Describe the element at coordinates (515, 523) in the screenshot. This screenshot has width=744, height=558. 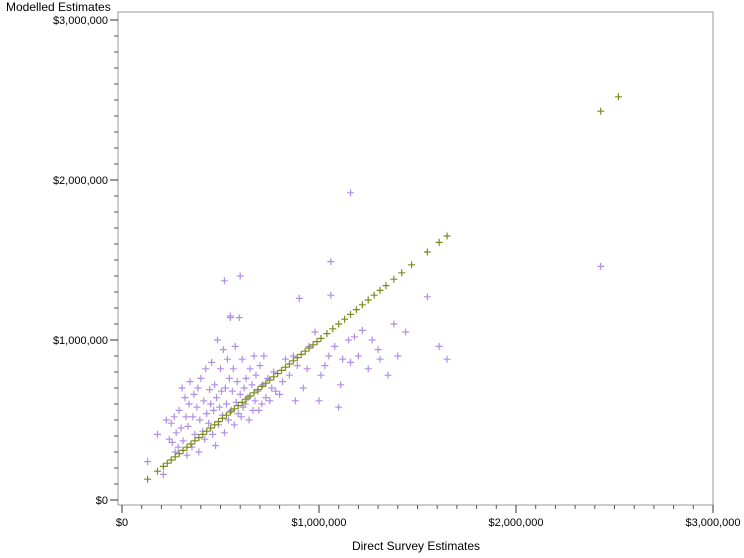
I see `x-tick-label: $2,000,000` at that location.